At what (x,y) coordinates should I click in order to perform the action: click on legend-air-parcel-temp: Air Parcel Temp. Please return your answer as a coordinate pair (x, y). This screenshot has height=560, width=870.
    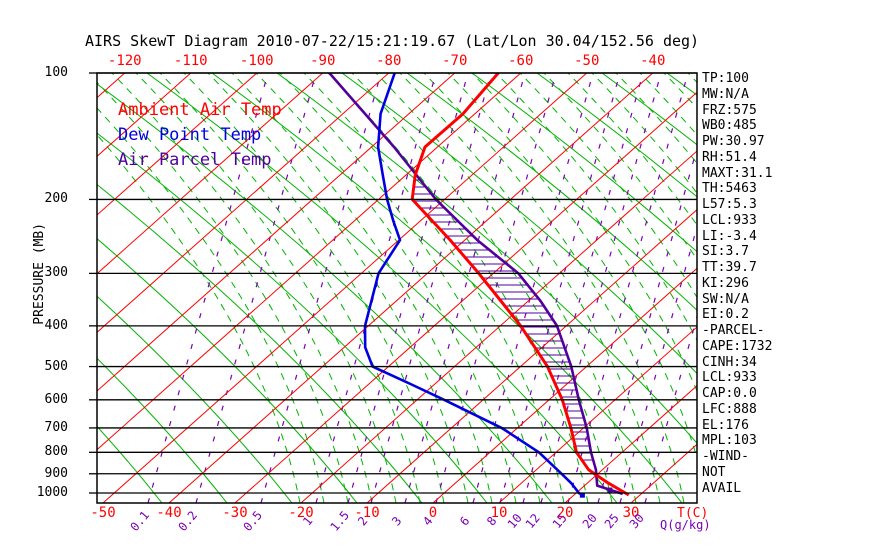
    Looking at the image, I should click on (195, 160).